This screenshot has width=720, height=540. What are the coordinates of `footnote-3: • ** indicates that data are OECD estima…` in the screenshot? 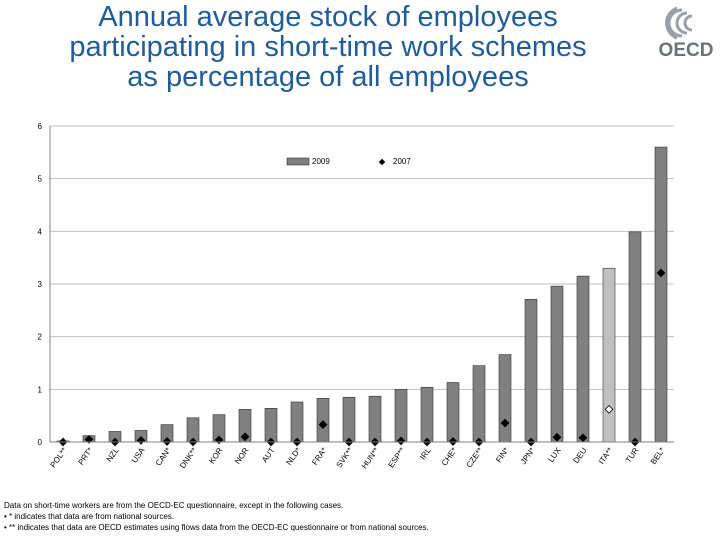 It's located at (216, 527).